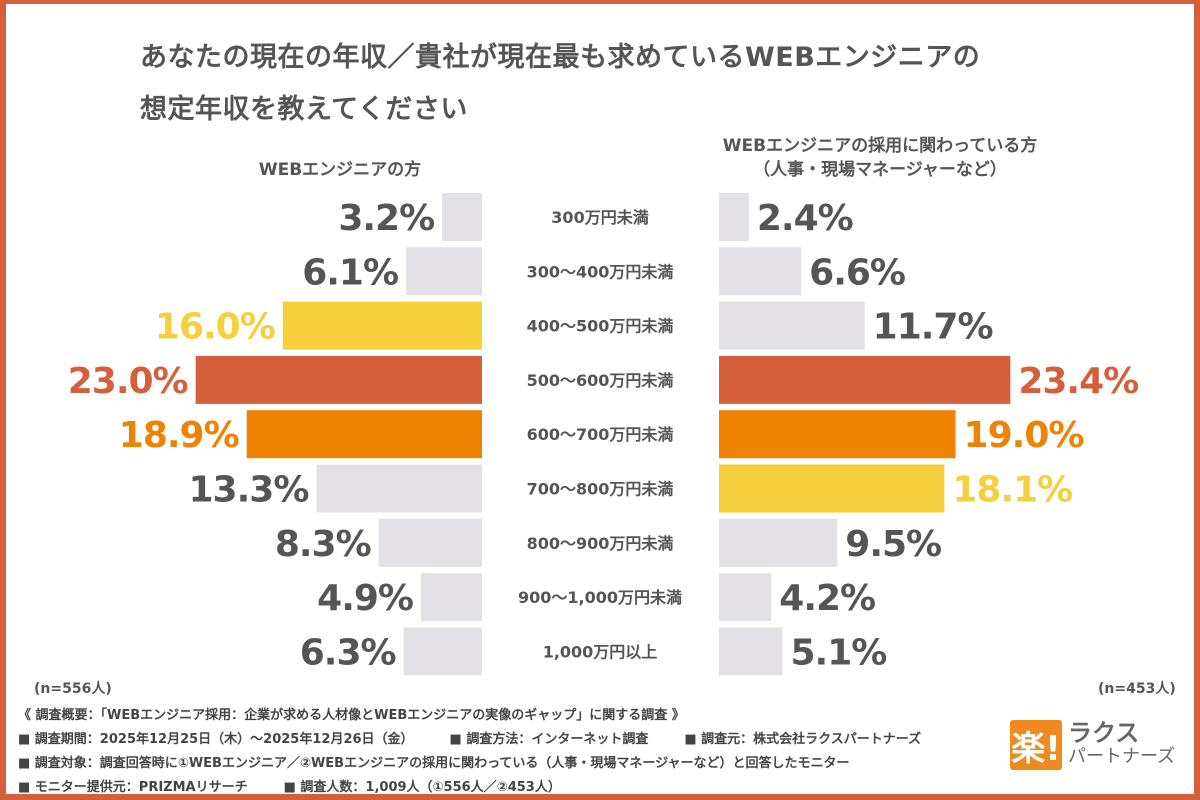 This screenshot has width=1200, height=800. I want to click on left-value-label: 18.9%, so click(179, 435).